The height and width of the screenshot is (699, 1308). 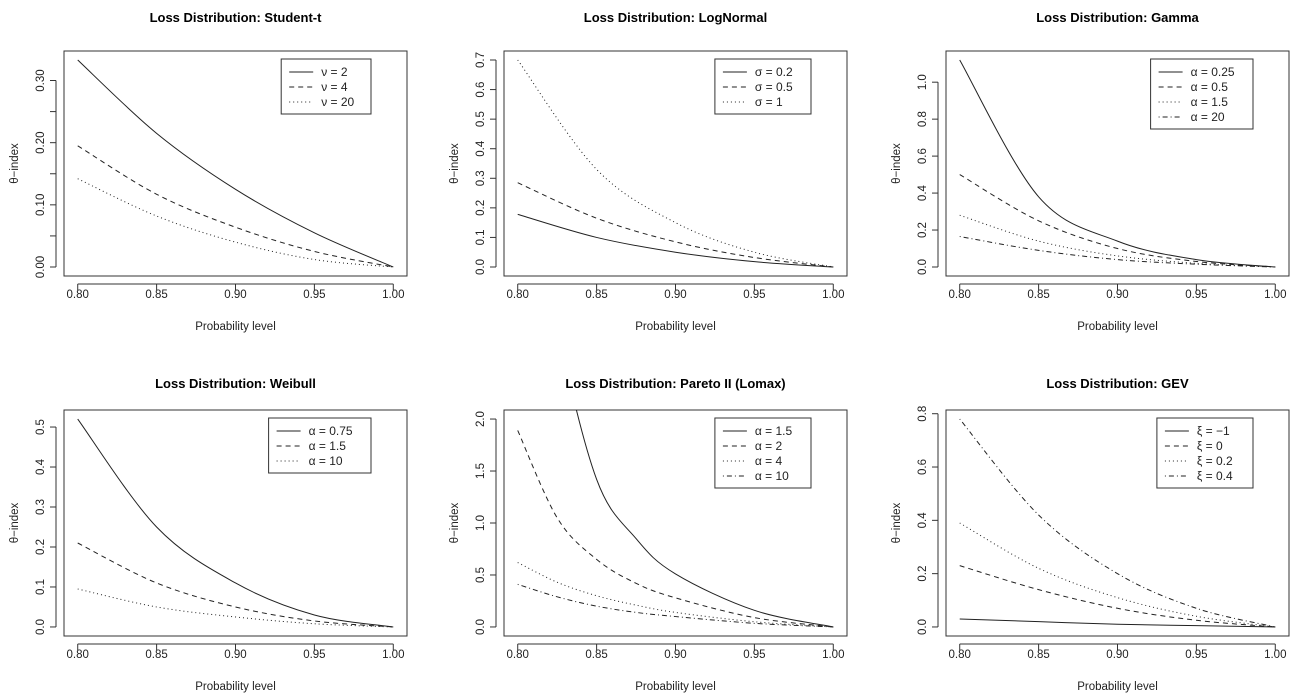 I want to click on y-tick-label: 0.00, so click(x=41, y=267).